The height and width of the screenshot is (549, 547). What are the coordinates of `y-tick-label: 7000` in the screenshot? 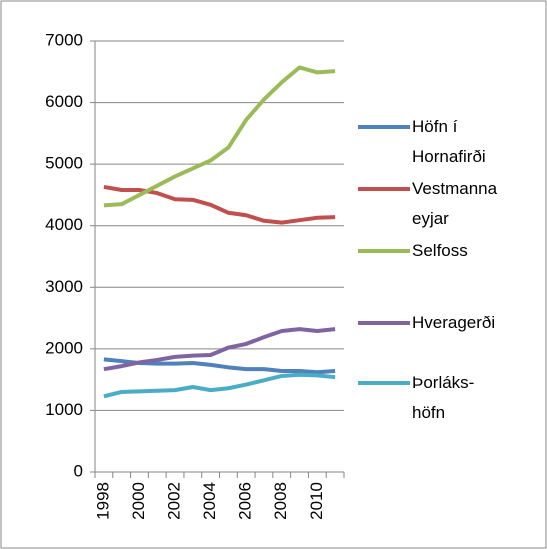 It's located at (64, 39).